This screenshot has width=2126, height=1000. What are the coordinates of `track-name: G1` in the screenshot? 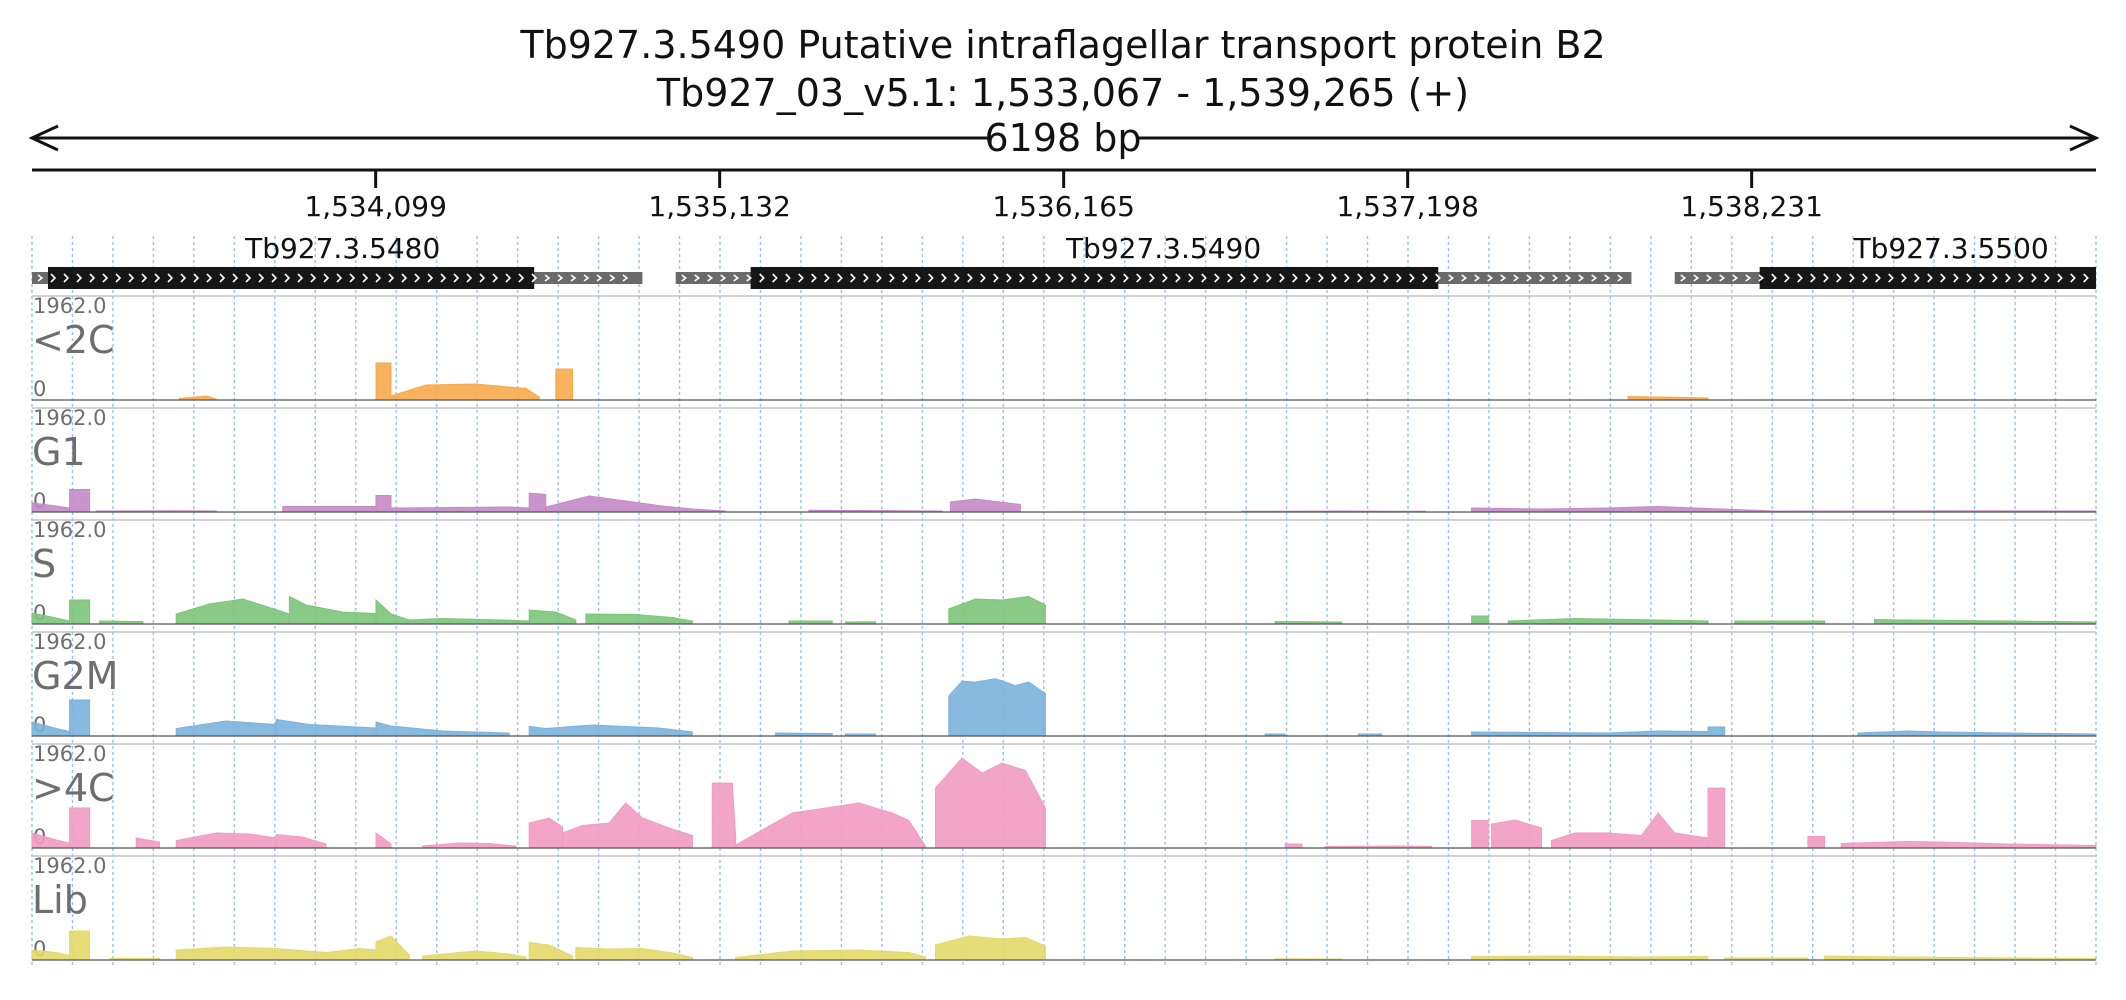 It's located at (59, 452).